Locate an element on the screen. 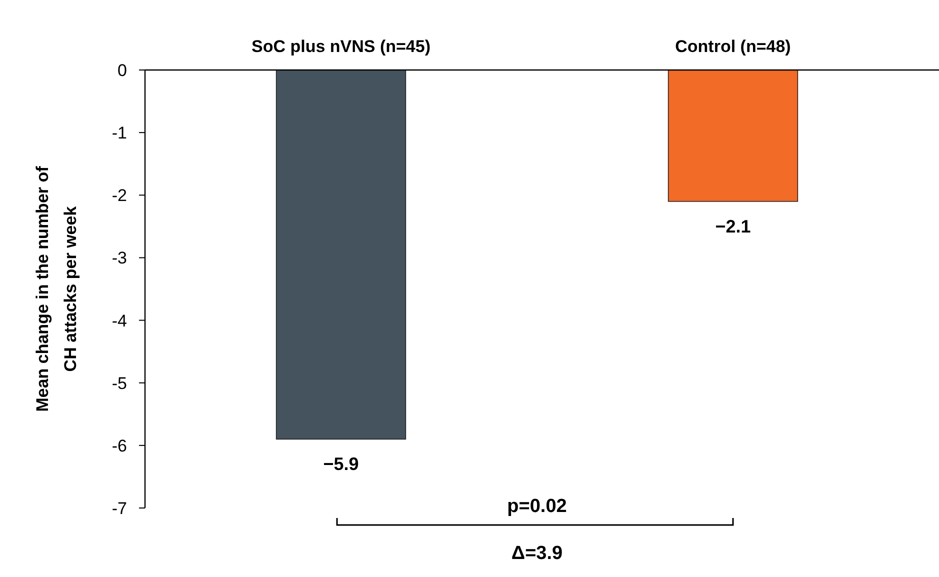  y-tick-label: -2 is located at coordinates (119, 196).